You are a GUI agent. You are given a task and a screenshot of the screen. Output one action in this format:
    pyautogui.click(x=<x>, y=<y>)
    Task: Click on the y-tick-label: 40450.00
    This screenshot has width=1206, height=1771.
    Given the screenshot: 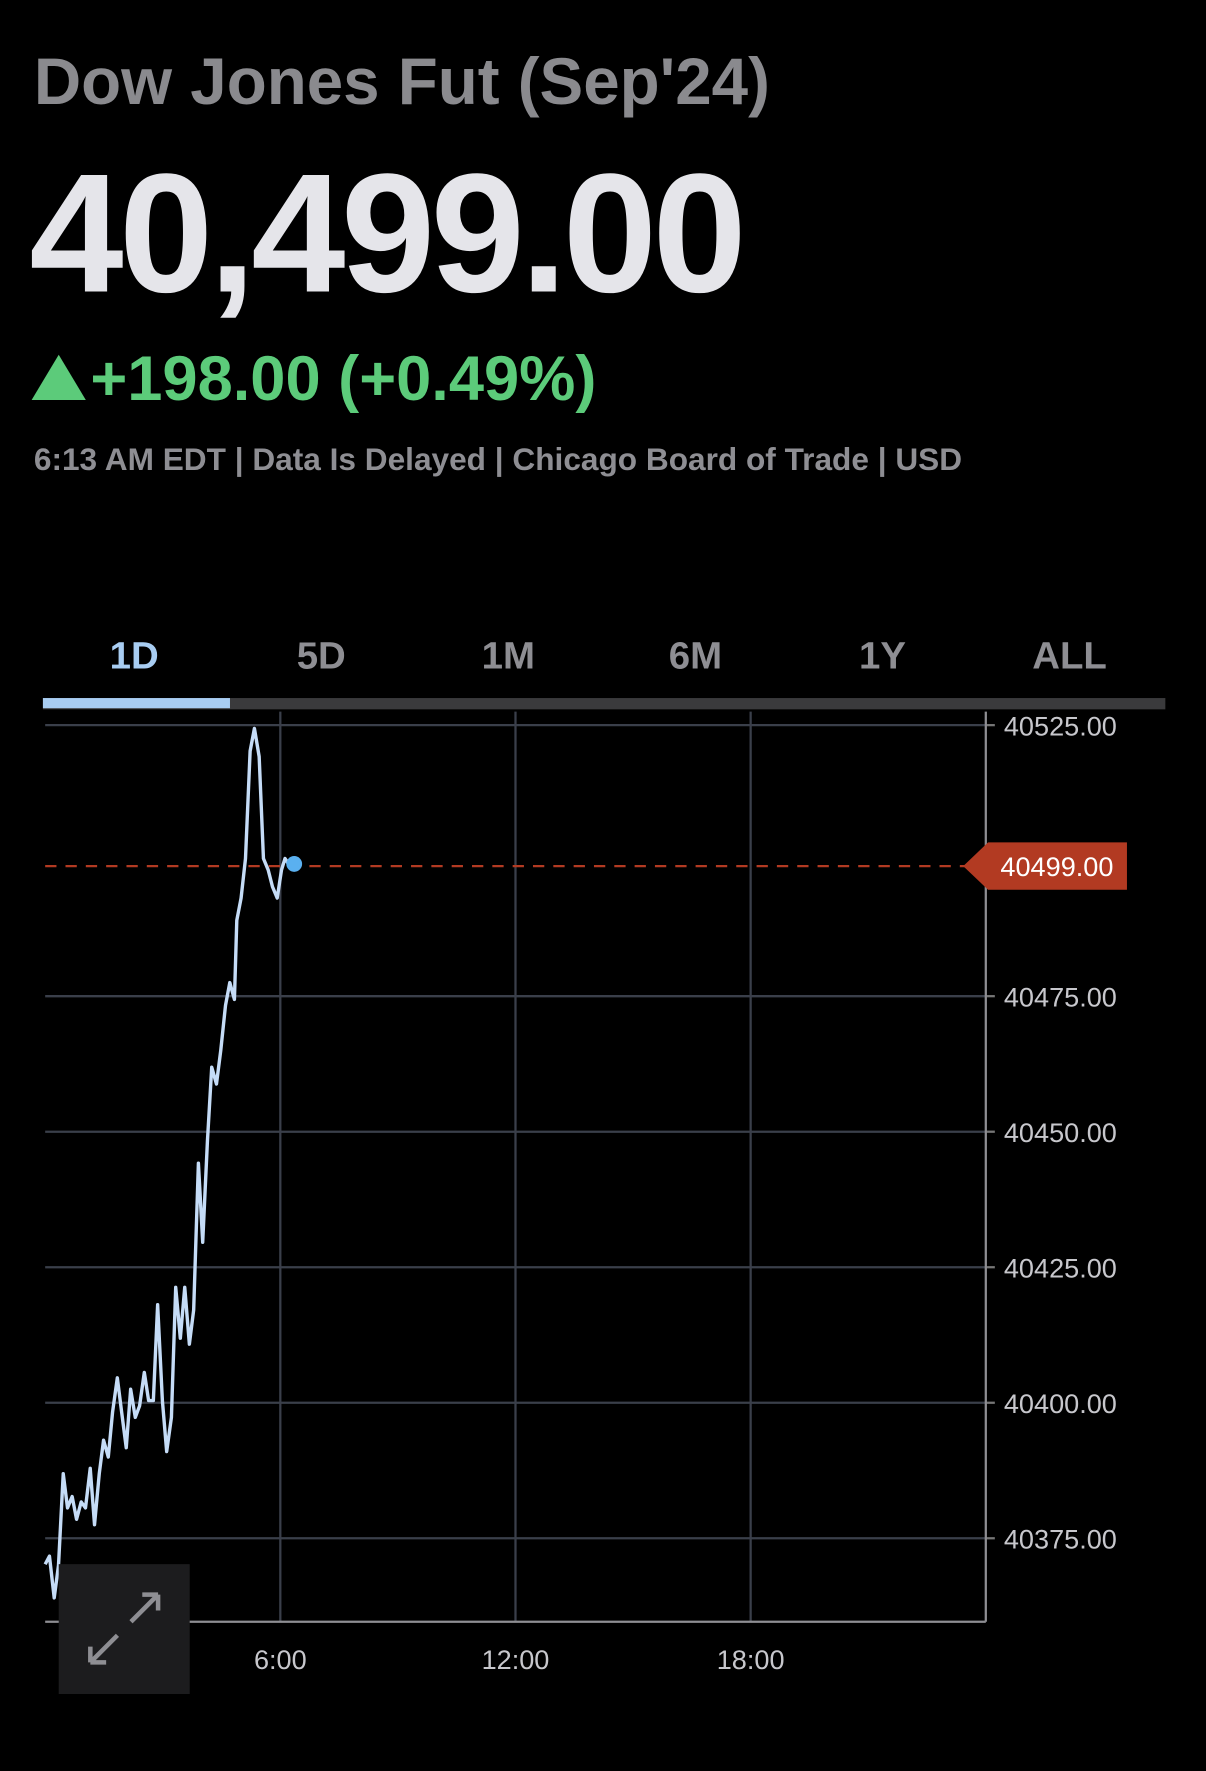 What is the action you would take?
    pyautogui.click(x=1060, y=1132)
    